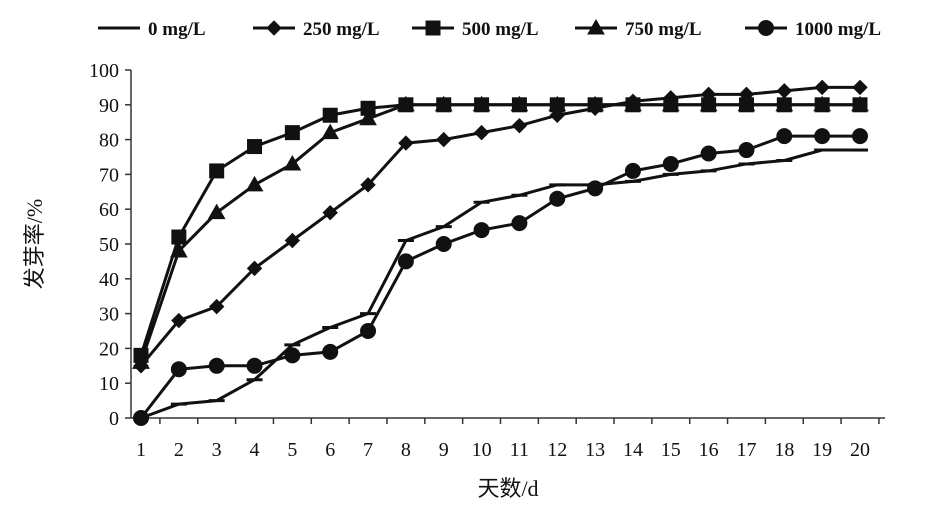 This screenshot has width=945, height=508. Describe the element at coordinates (557, 450) in the screenshot. I see `x-tick-label: 12` at that location.